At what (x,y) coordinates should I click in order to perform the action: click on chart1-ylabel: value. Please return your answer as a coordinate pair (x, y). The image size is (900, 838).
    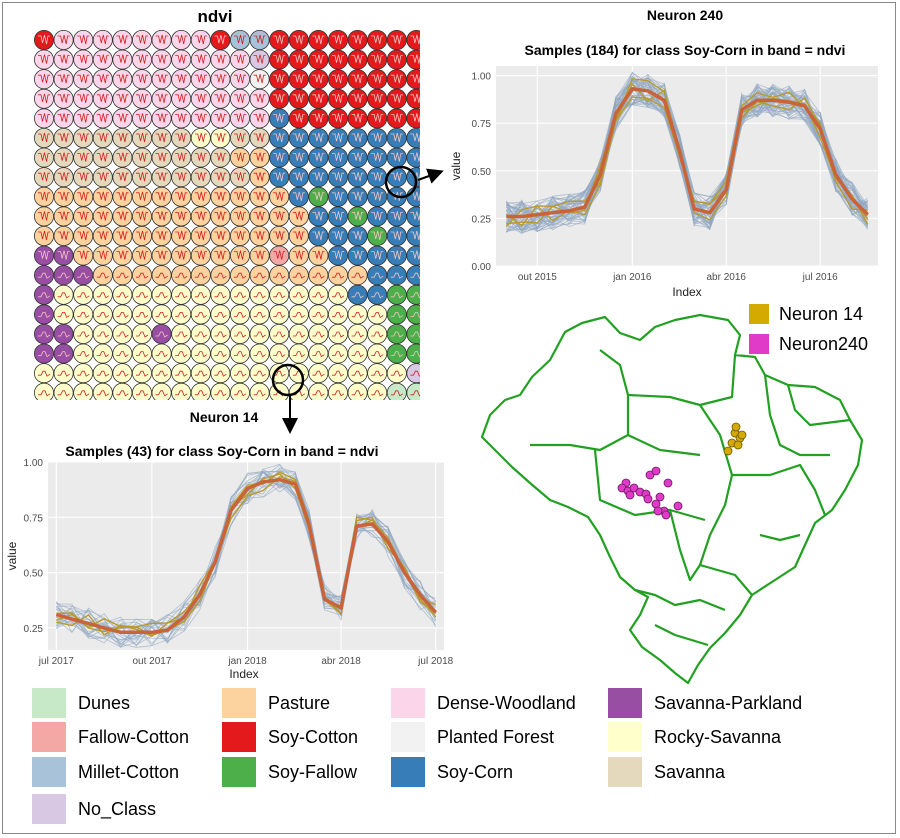
    Looking at the image, I should click on (12, 555).